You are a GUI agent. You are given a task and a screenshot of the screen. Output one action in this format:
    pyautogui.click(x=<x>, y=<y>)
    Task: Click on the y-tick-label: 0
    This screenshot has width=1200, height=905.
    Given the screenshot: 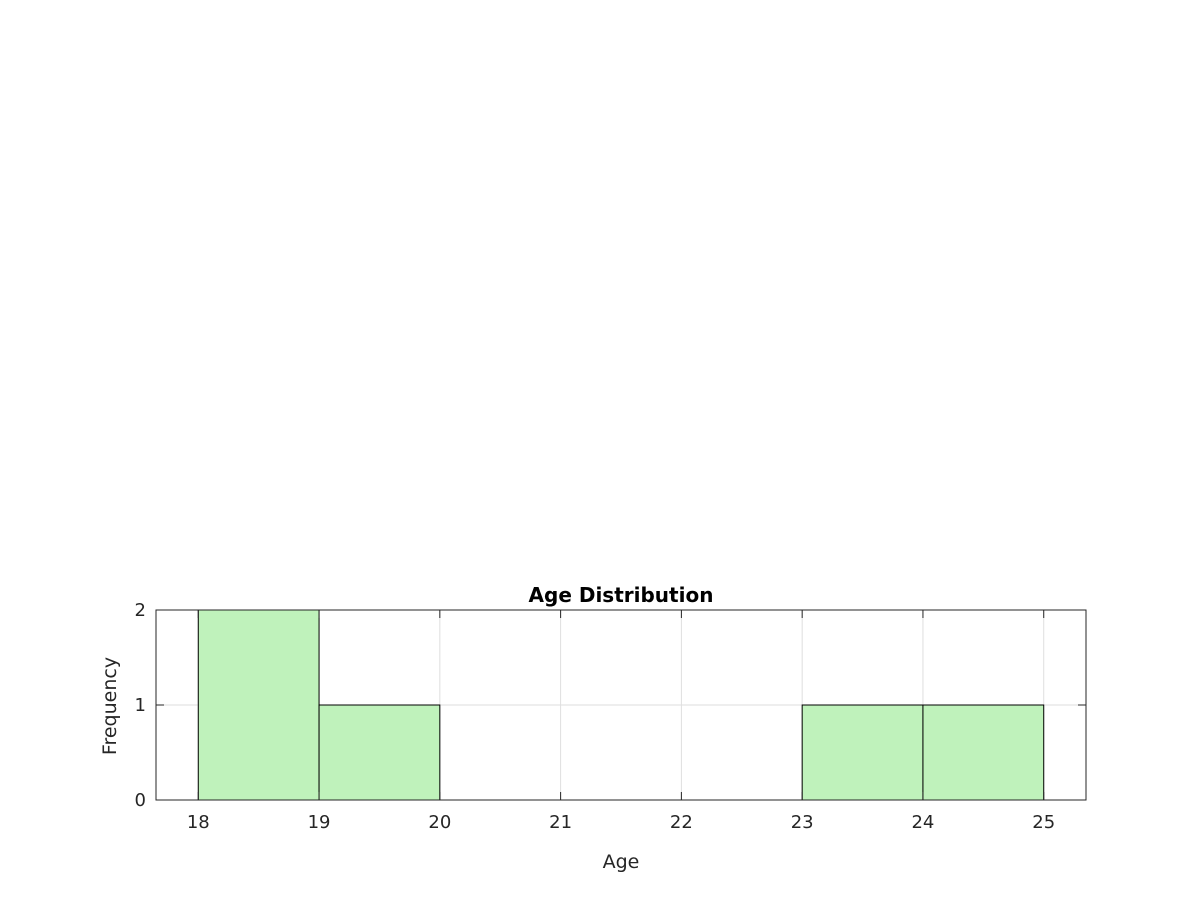 What is the action you would take?
    pyautogui.click(x=140, y=800)
    